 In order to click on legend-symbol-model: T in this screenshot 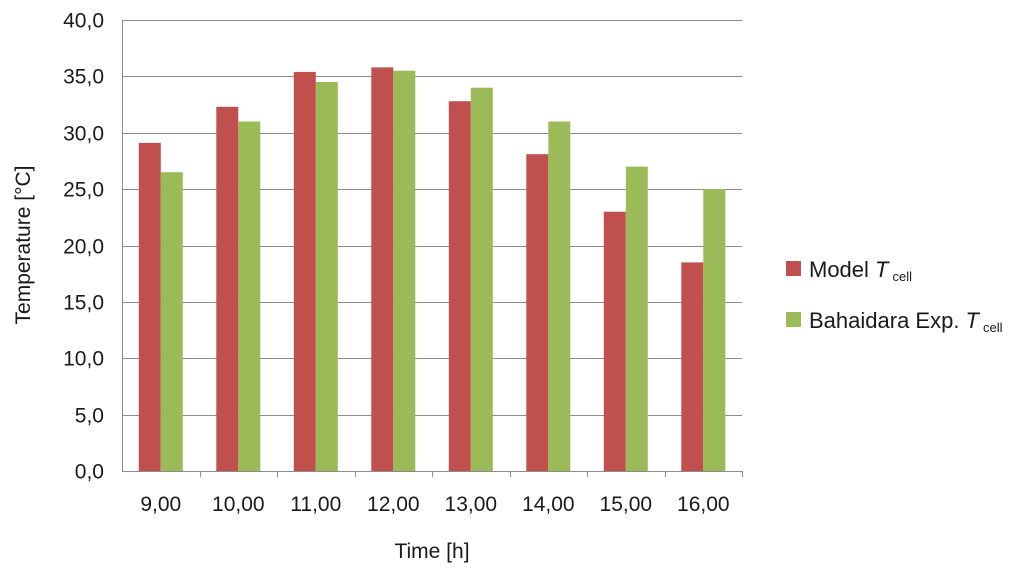, I will do `click(882, 269)`.